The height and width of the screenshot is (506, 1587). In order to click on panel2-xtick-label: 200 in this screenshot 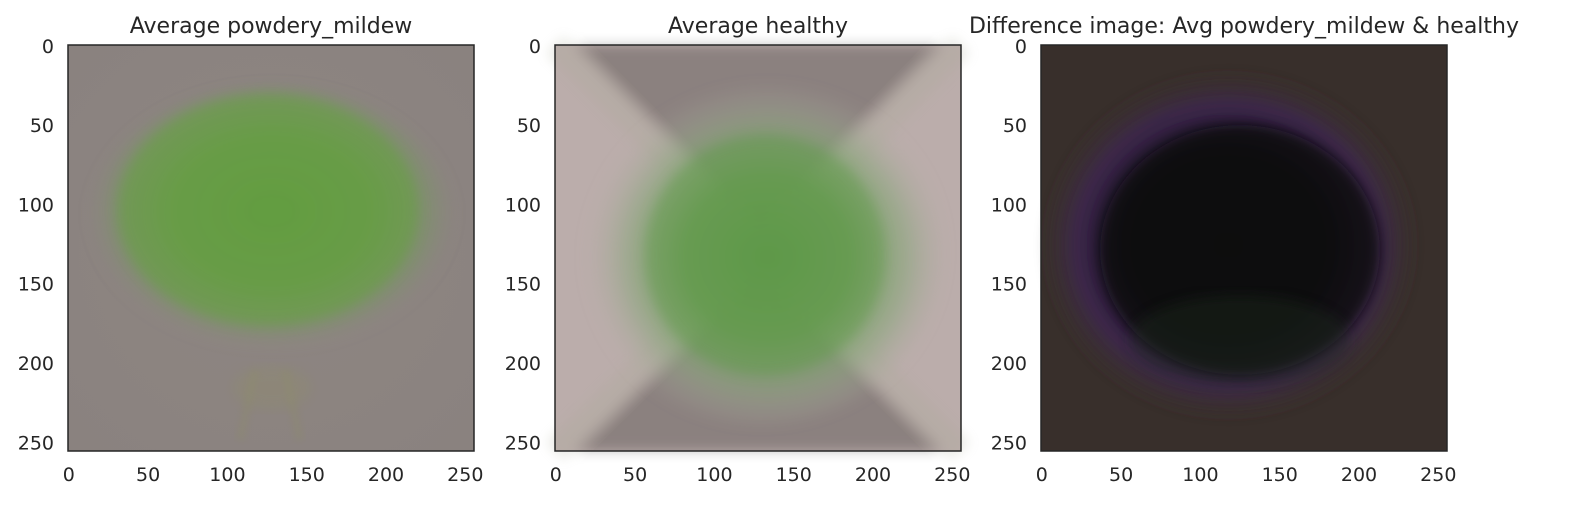, I will do `click(873, 475)`.